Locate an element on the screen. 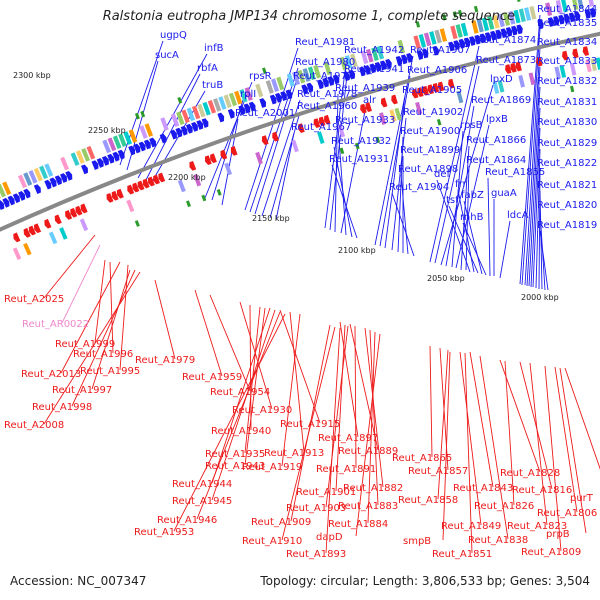  forward-gene-label: frr is located at coordinates (461, 184).